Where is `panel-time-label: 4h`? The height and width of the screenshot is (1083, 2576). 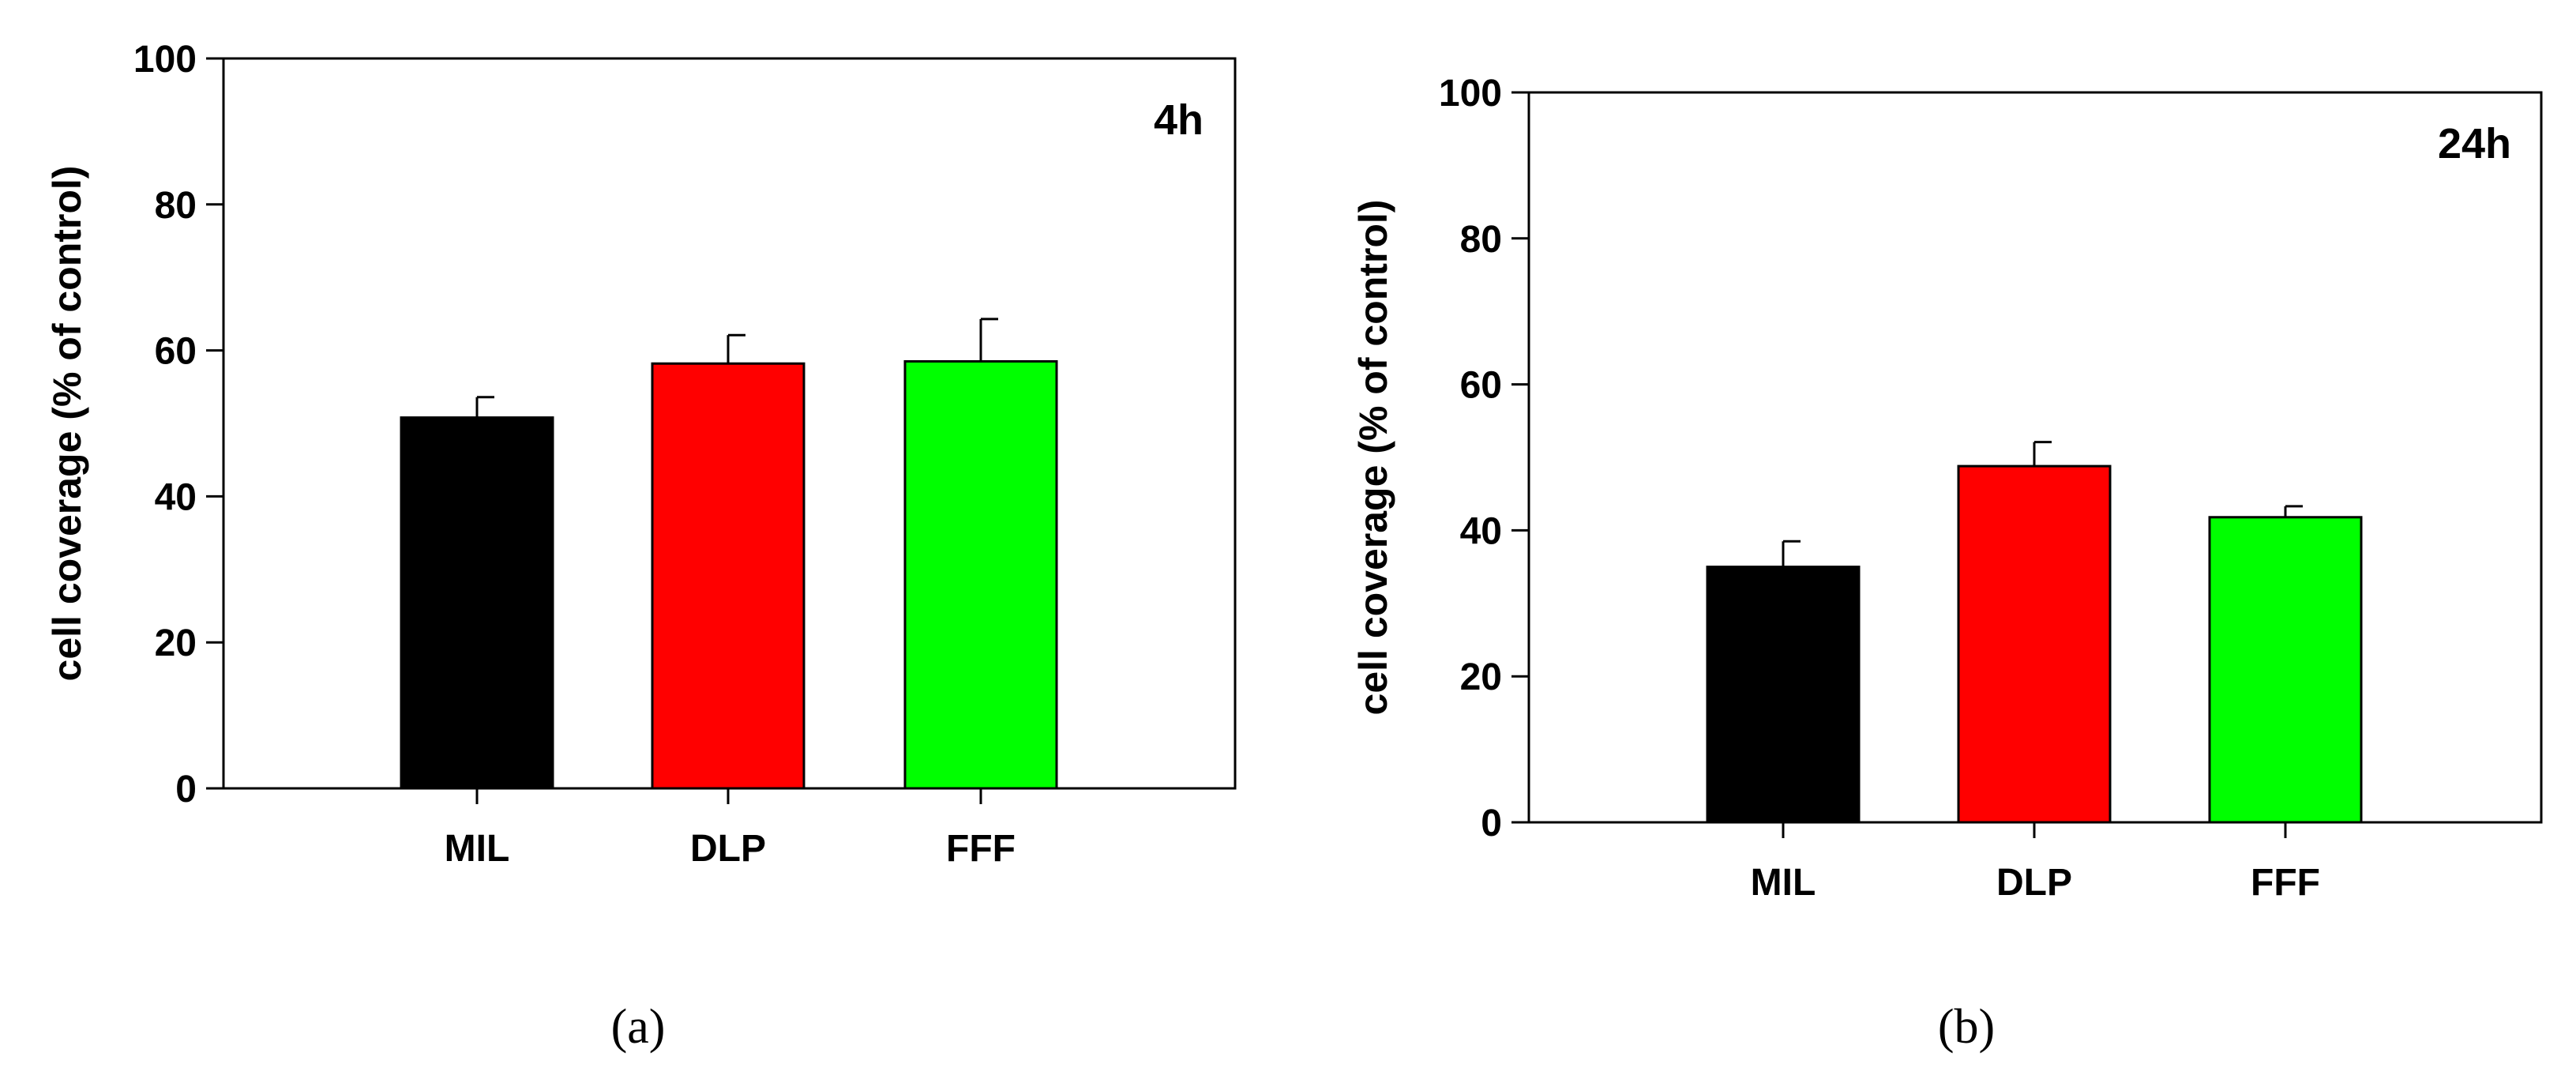
panel-time-label: 4h is located at coordinates (1179, 120).